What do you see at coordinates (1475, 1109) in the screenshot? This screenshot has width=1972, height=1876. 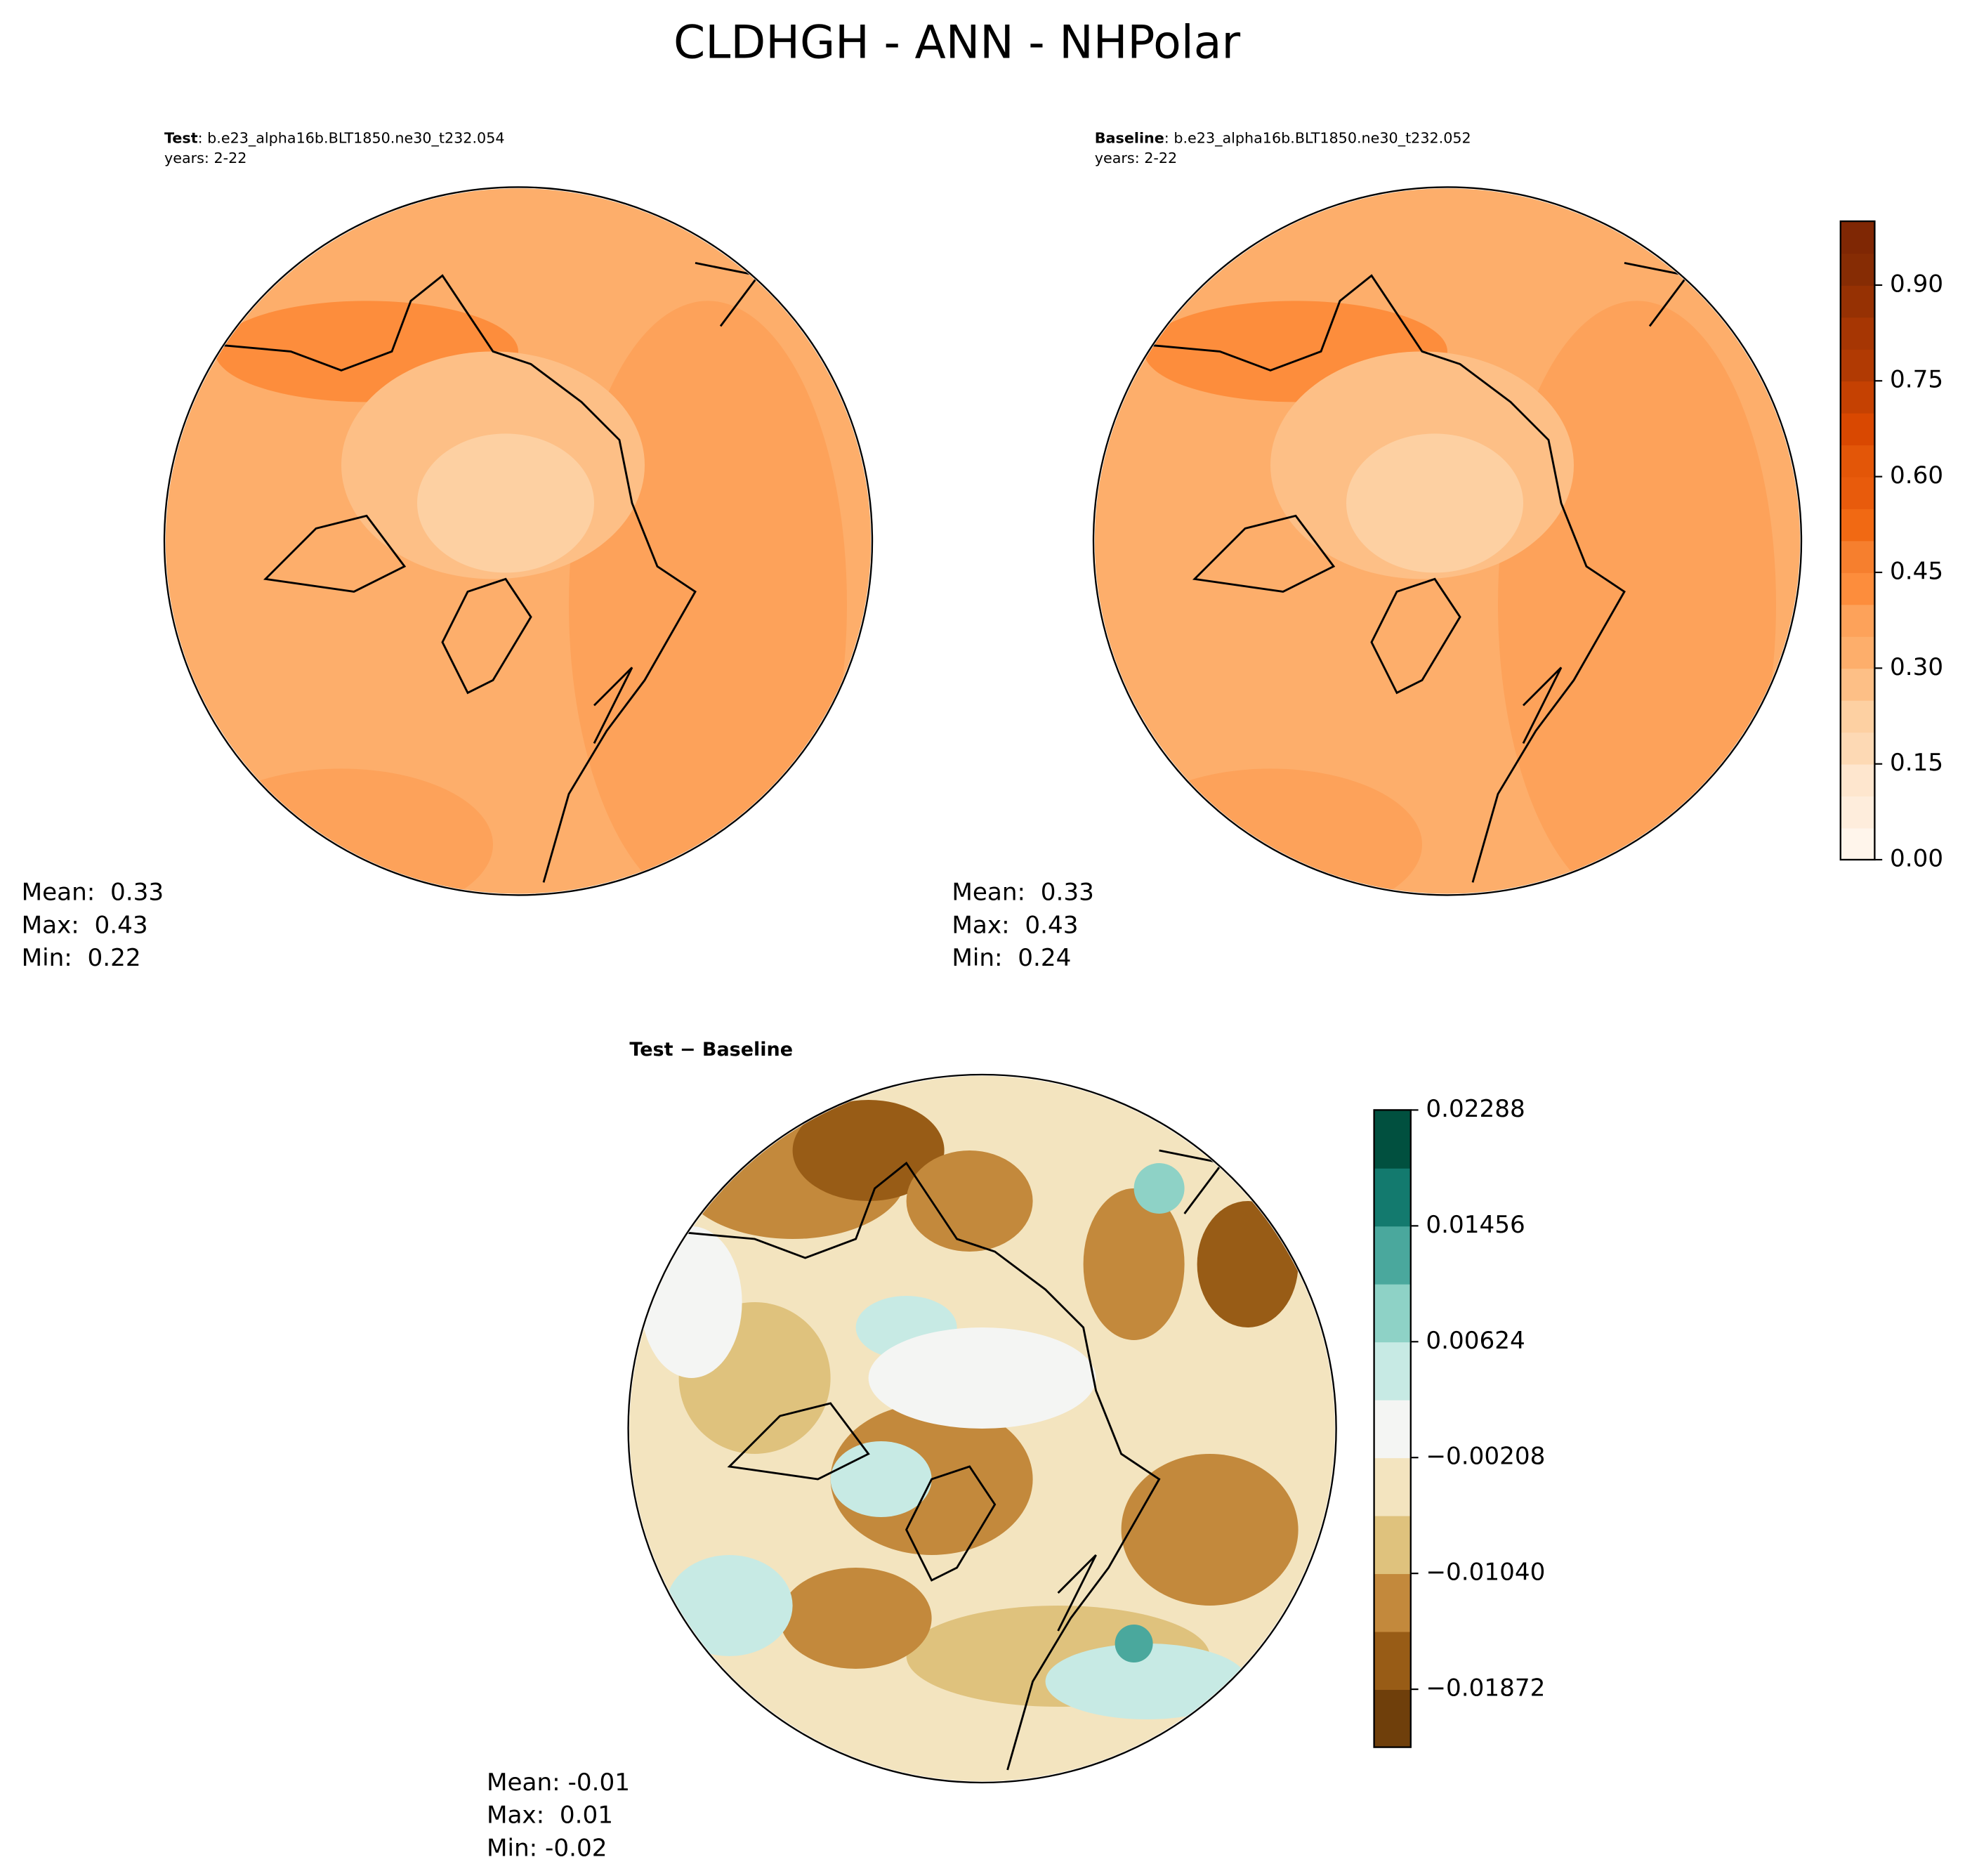 I see `colorbar-tick-label: 0.02288` at bounding box center [1475, 1109].